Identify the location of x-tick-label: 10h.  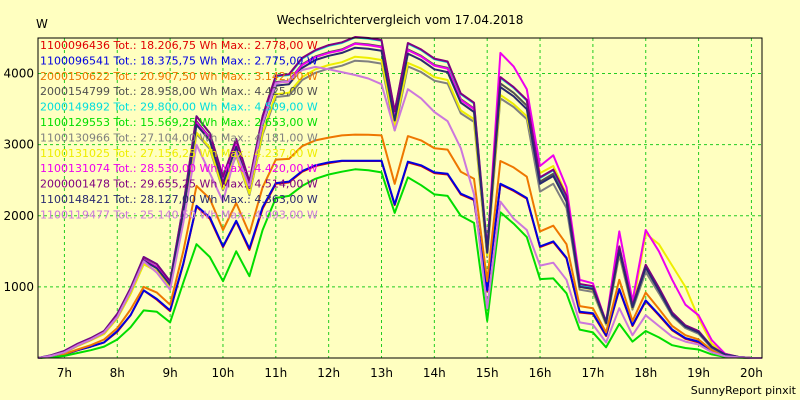
(223, 373).